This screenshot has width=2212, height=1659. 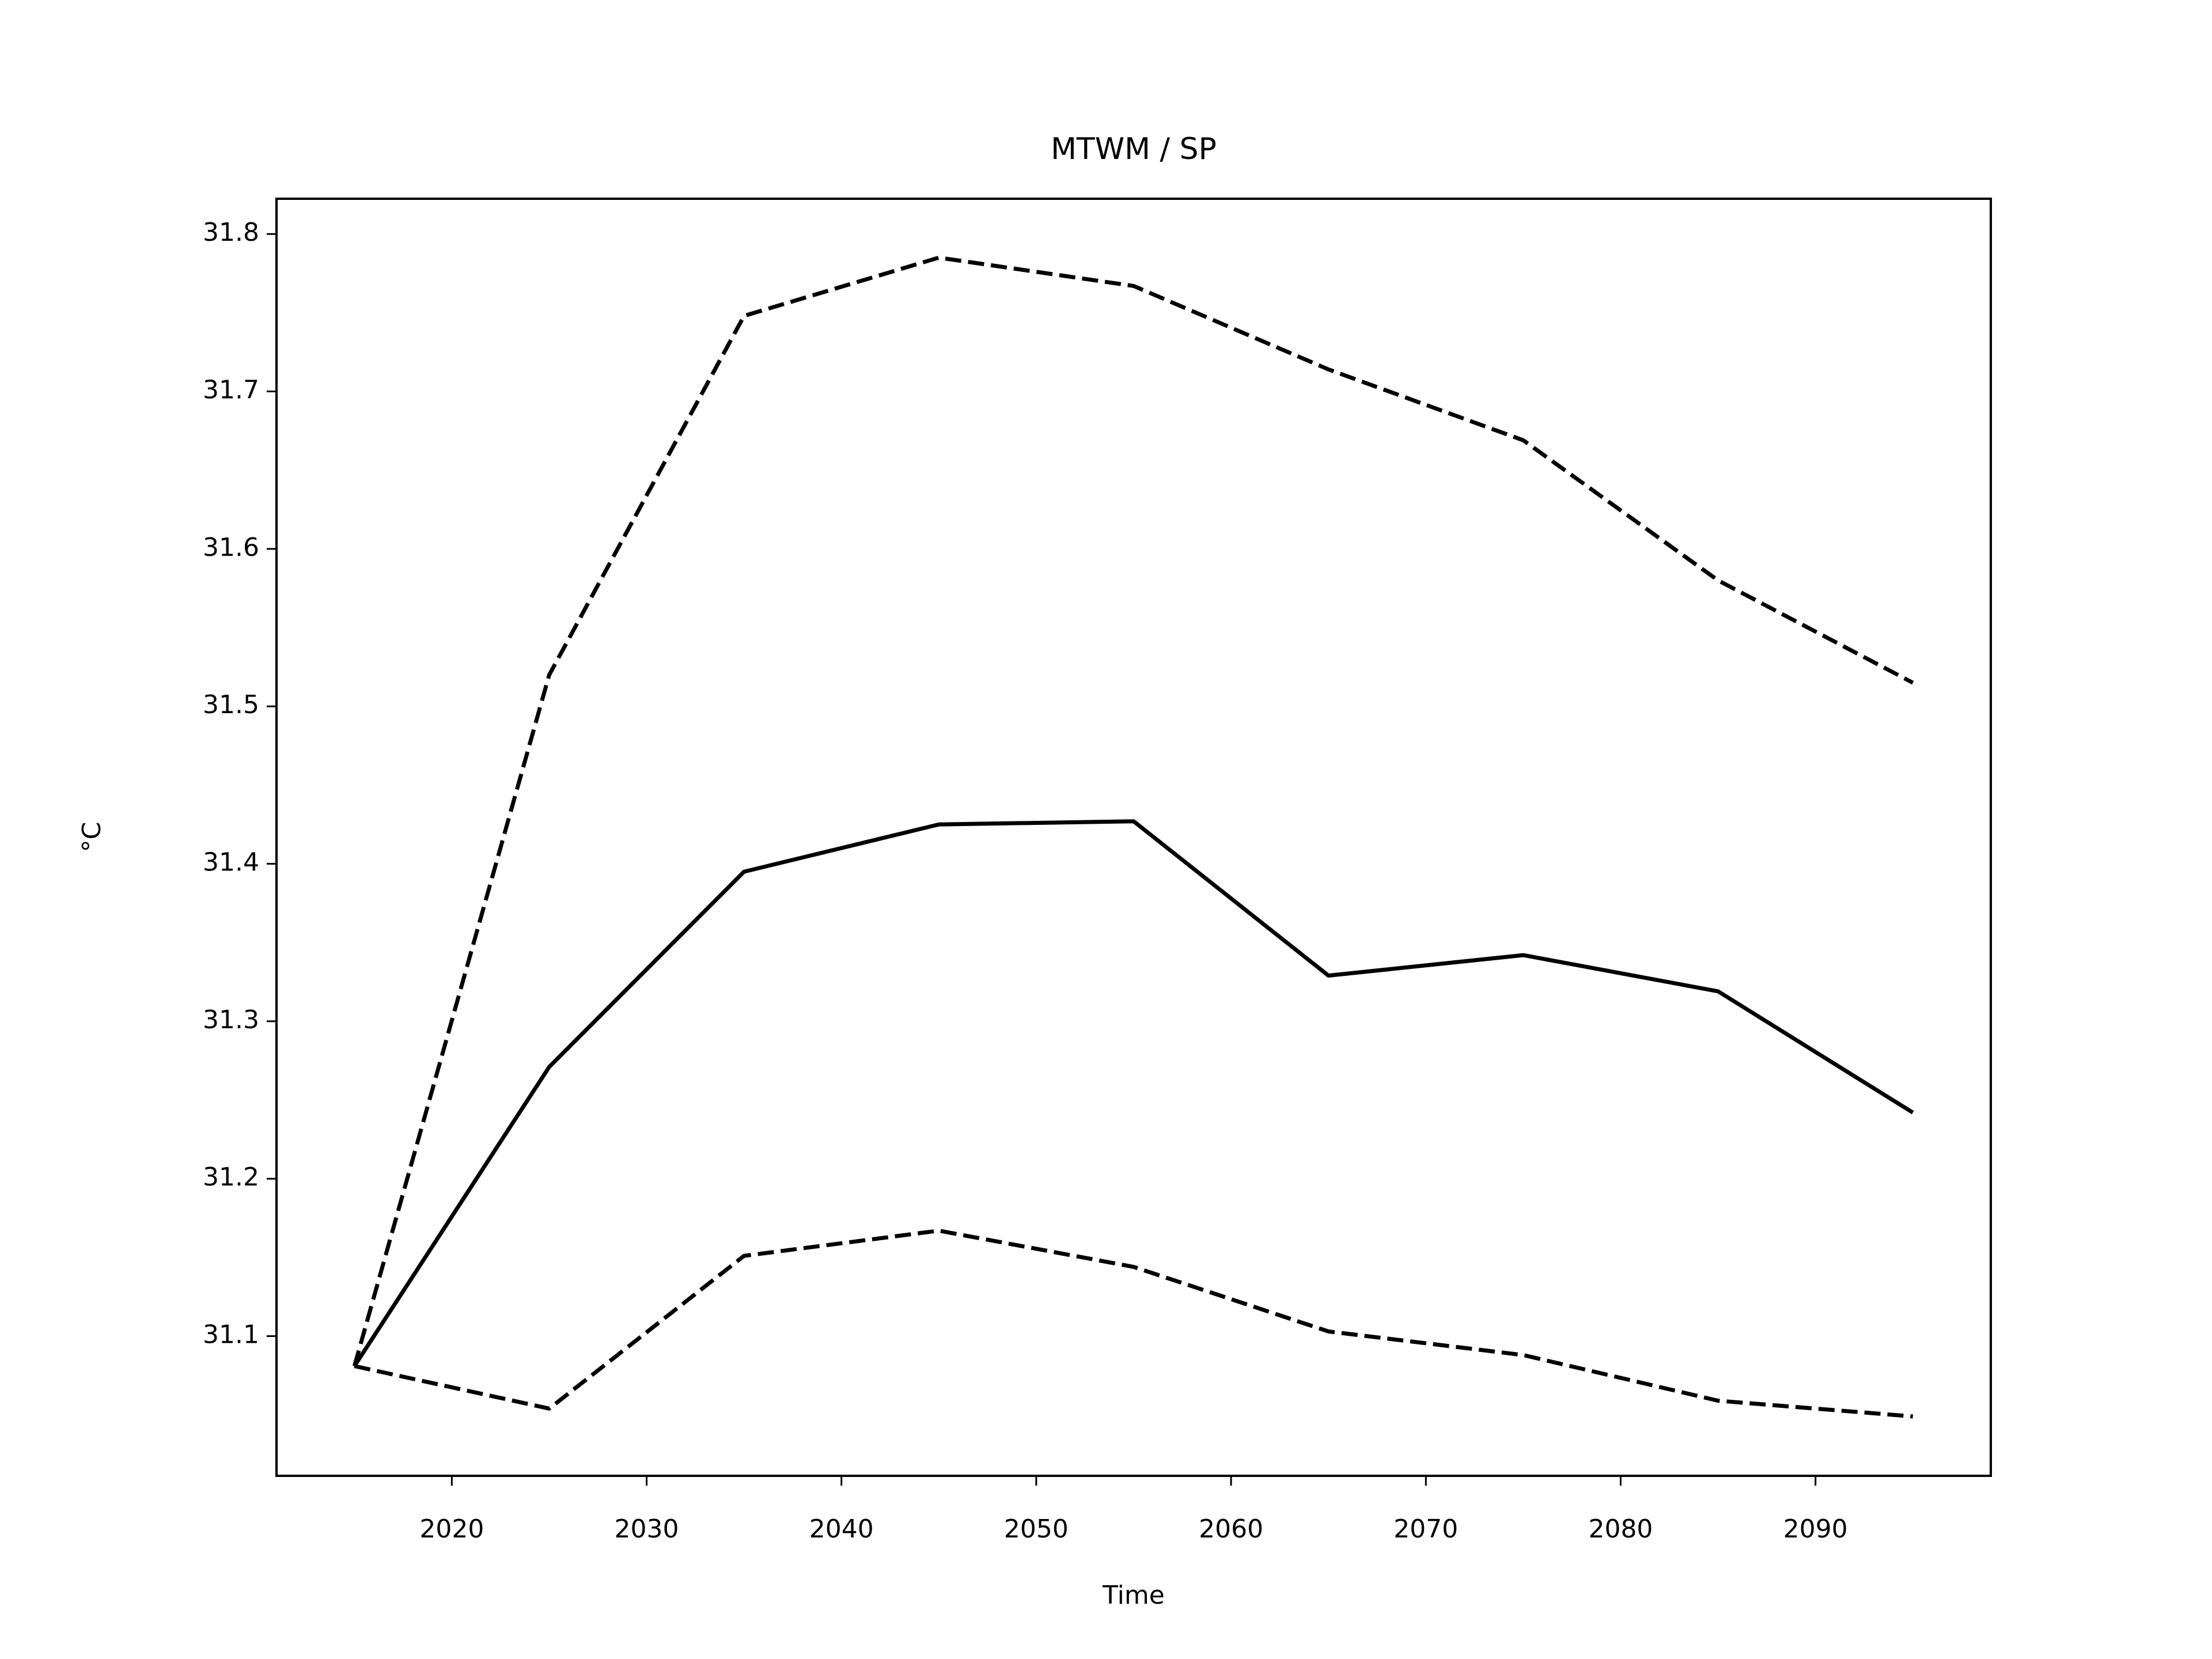 I want to click on x-tick-label: 2080, so click(x=1620, y=1529).